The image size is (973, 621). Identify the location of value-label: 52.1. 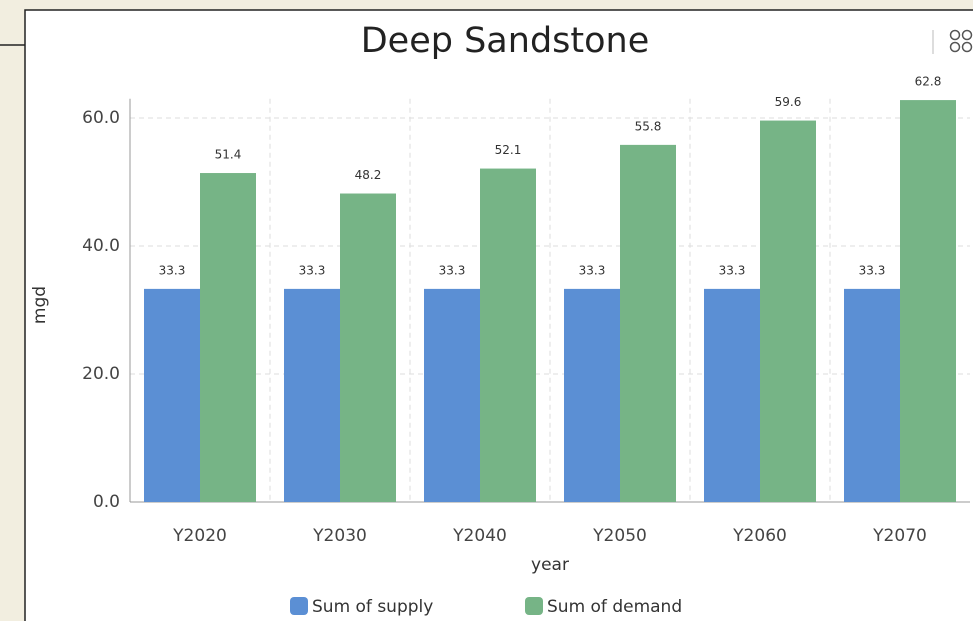
(508, 150).